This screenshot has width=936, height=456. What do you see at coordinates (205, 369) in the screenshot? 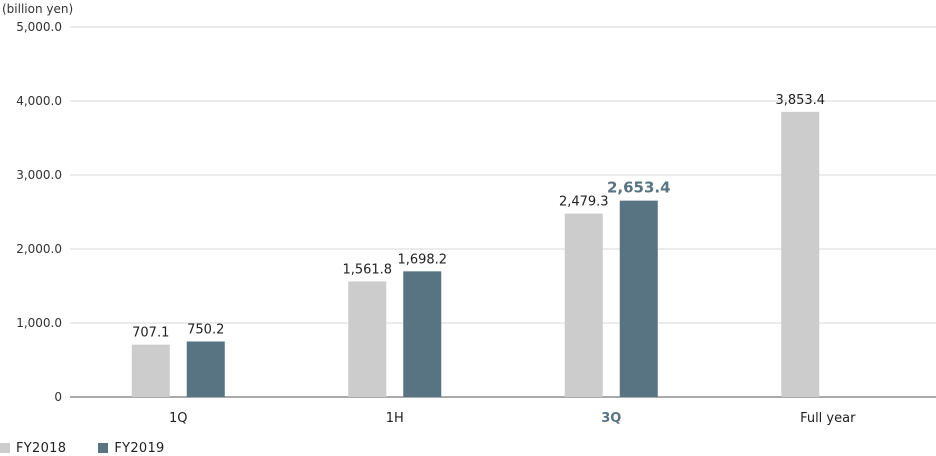
I see `bar-fy2019-1q` at bounding box center [205, 369].